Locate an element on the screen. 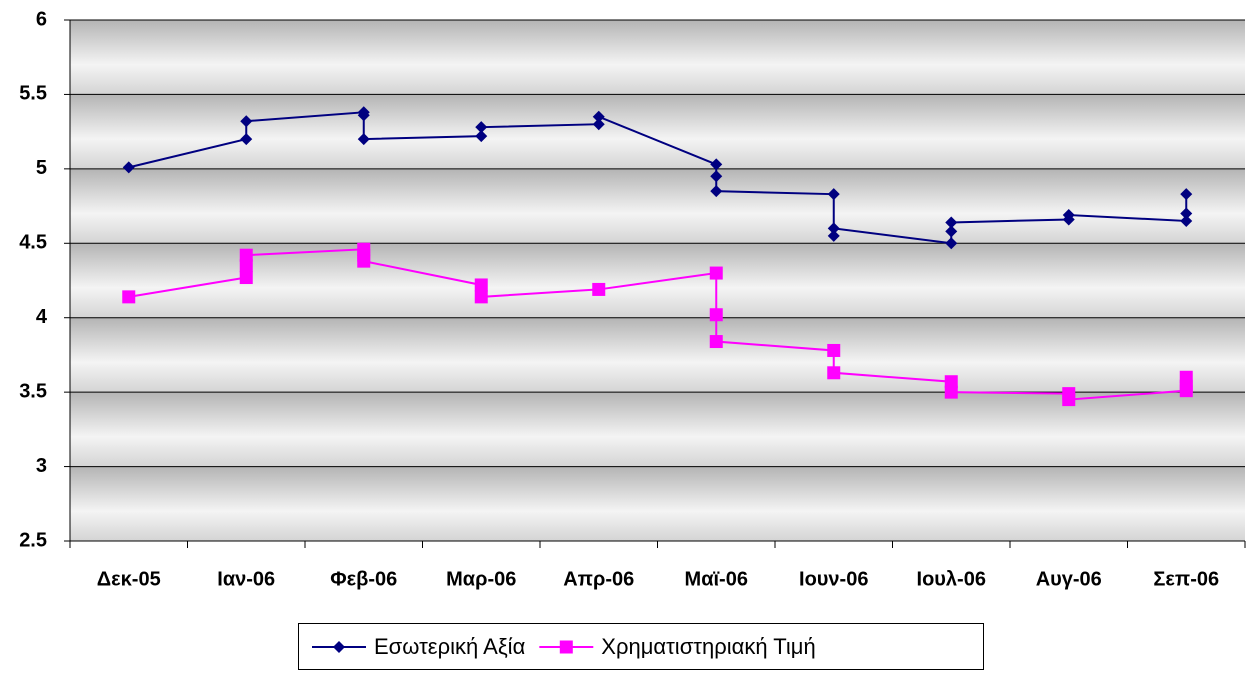  legend-box is located at coordinates (641, 646).